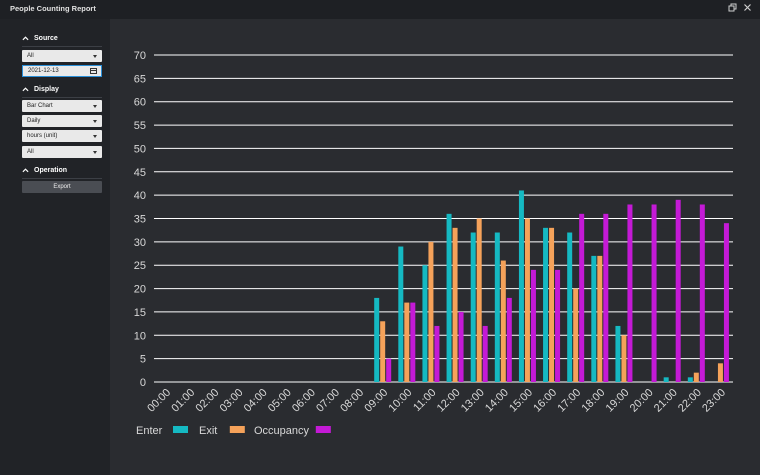  Describe the element at coordinates (140, 149) in the screenshot. I see `y-tick-label: 50` at that location.